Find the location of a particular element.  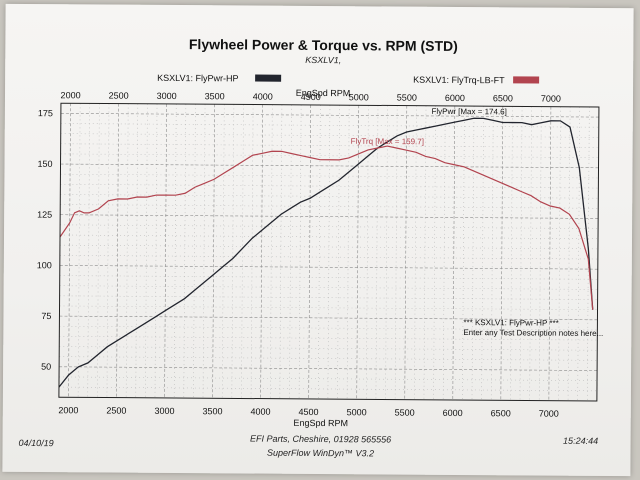

x-tick-label-top: 5500 is located at coordinates (407, 98).